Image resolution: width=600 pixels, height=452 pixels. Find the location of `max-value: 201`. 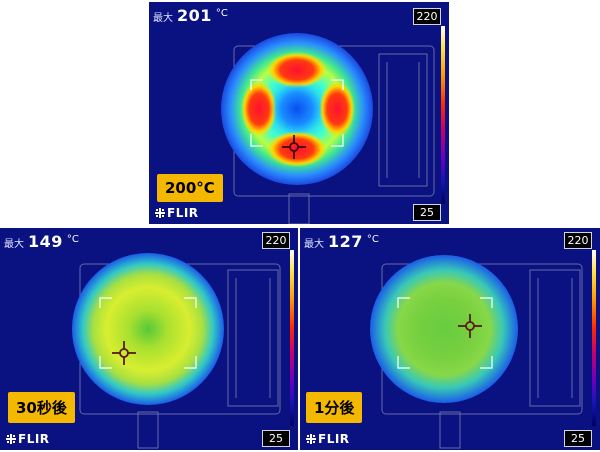

max-value: 201 is located at coordinates (194, 15).